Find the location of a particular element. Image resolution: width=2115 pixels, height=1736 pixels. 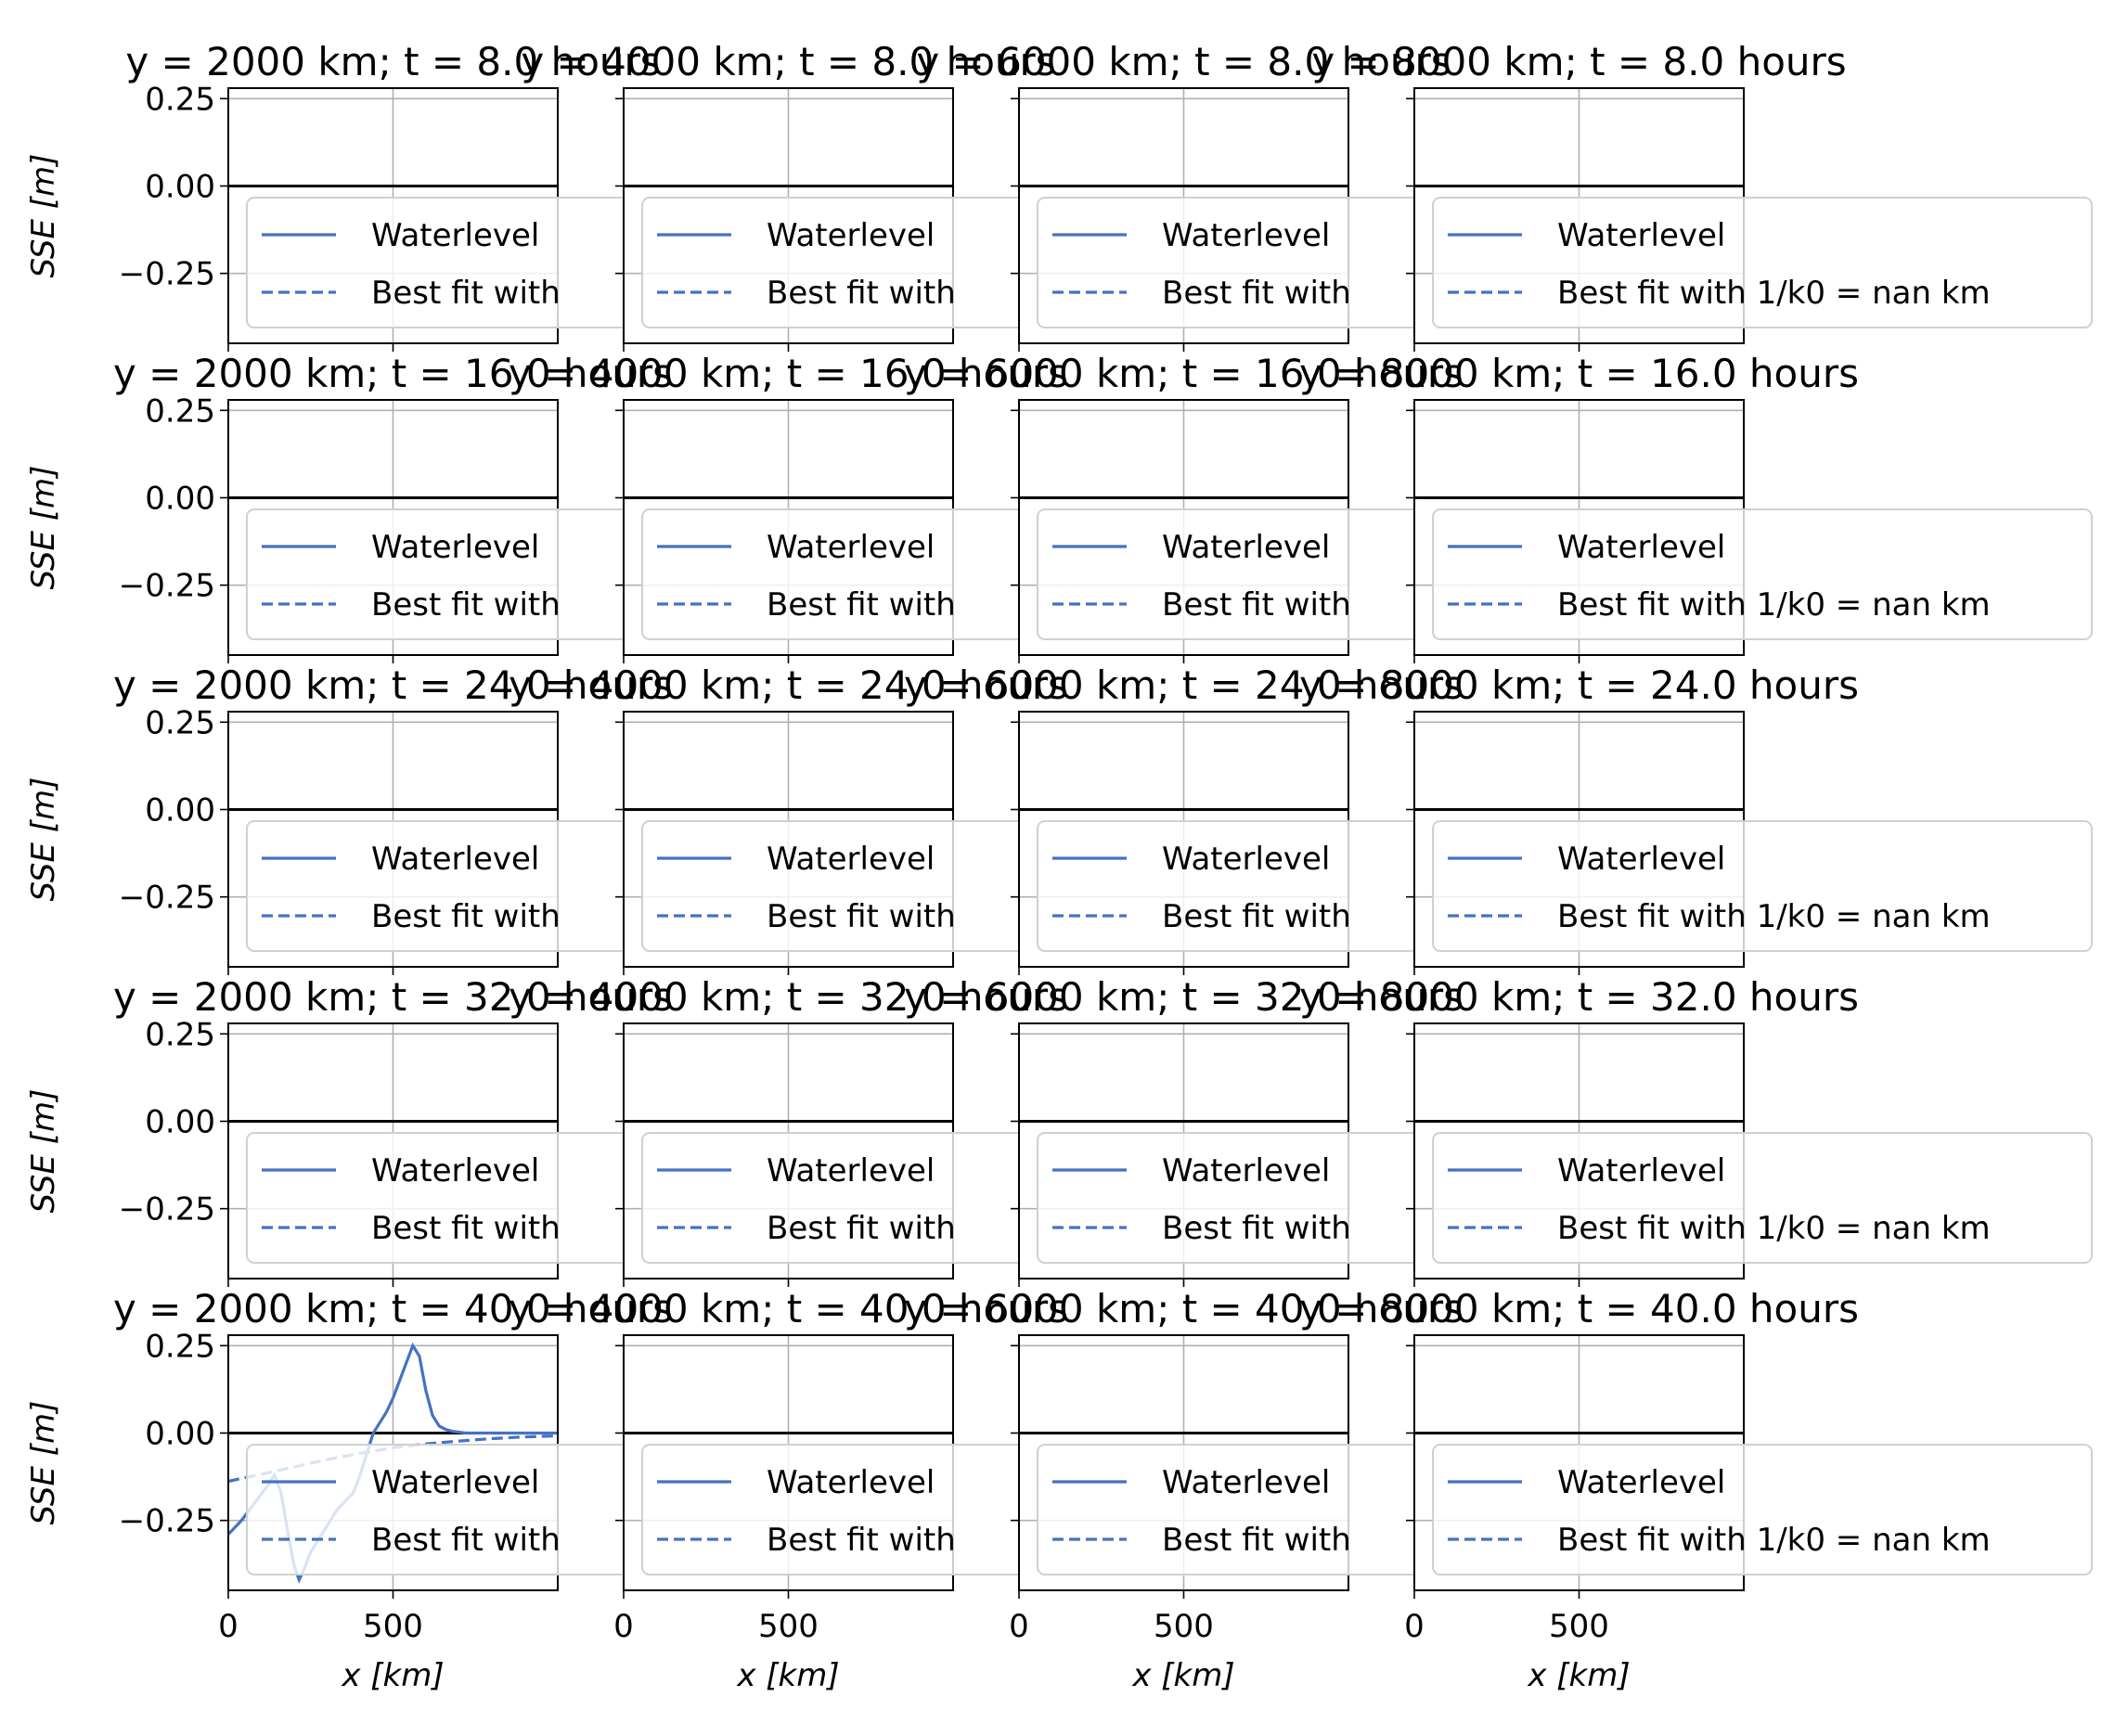

panel-title: y = 2000 km; t = 16.0 hours is located at coordinates (393, 373).